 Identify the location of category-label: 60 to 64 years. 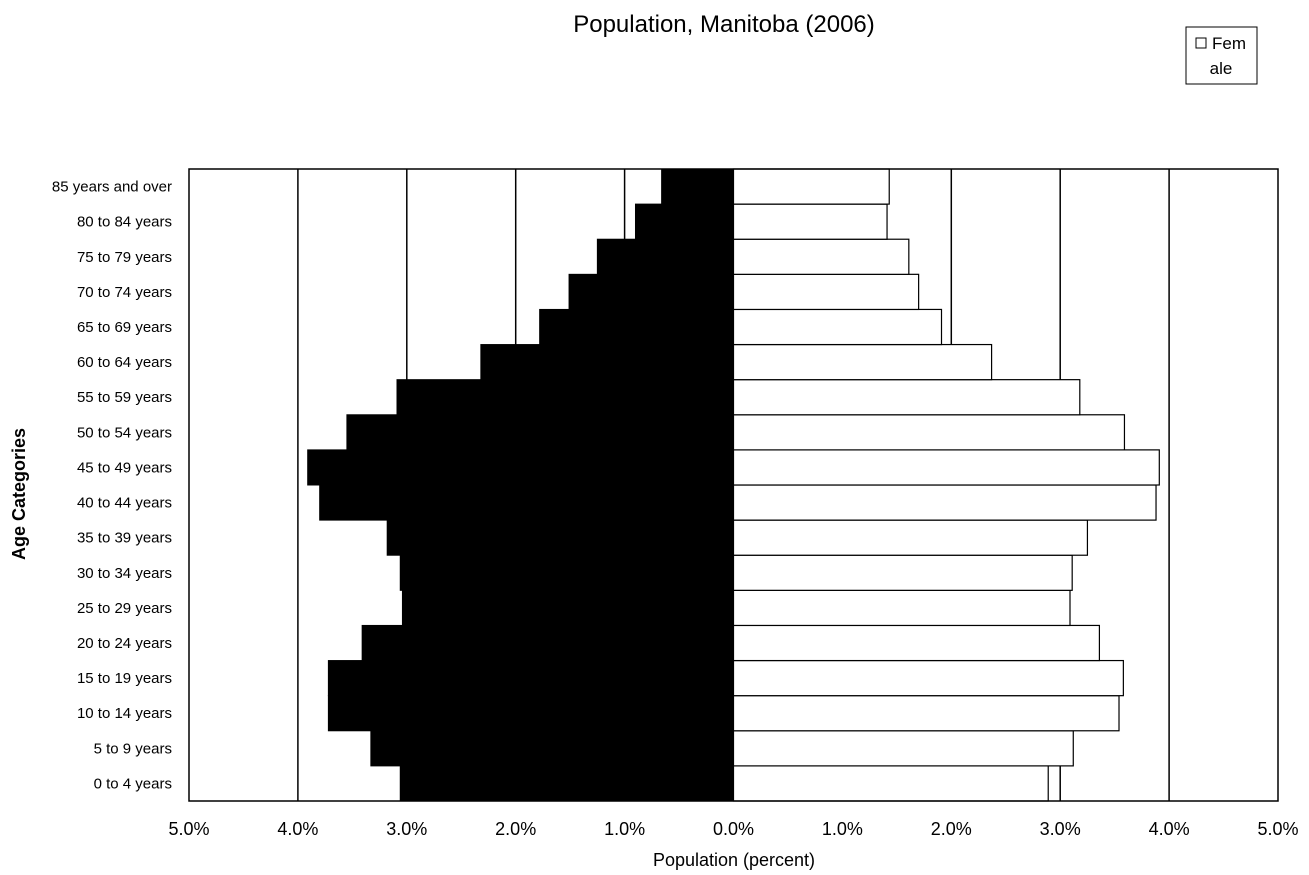
(124, 362).